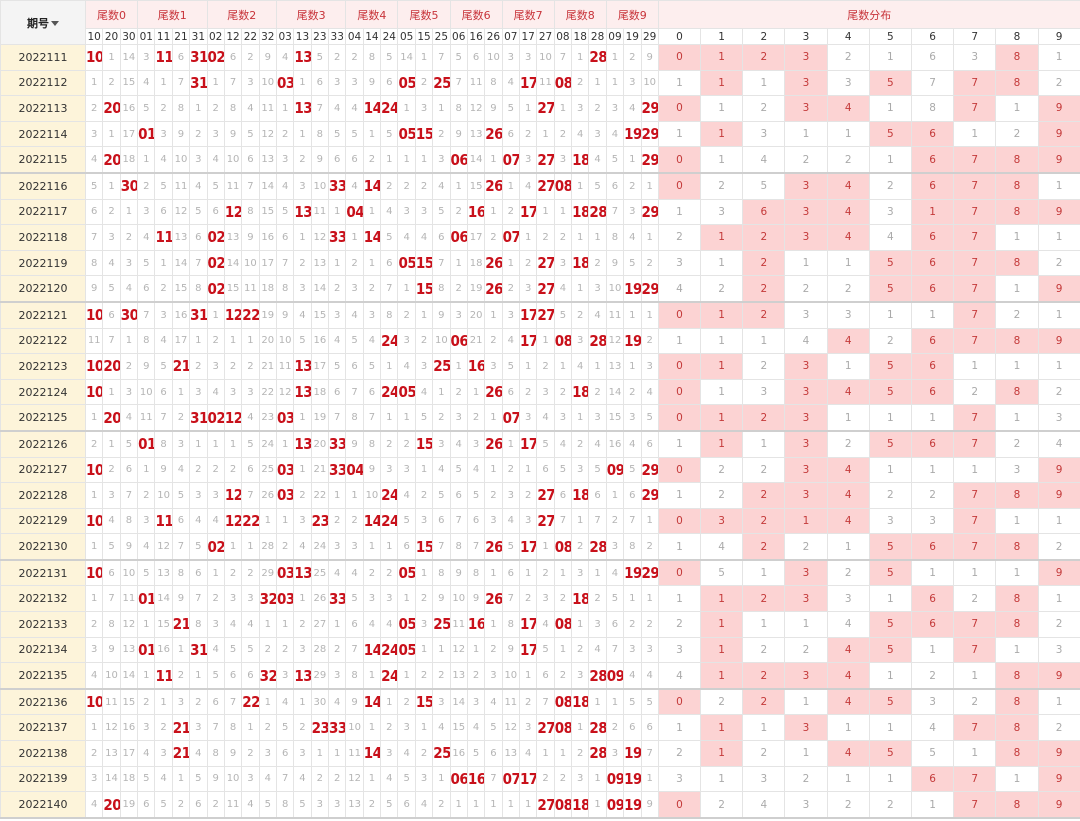 This screenshot has height=821, width=1080. What do you see at coordinates (372, 521) in the screenshot?
I see `hit-number: 14` at bounding box center [372, 521].